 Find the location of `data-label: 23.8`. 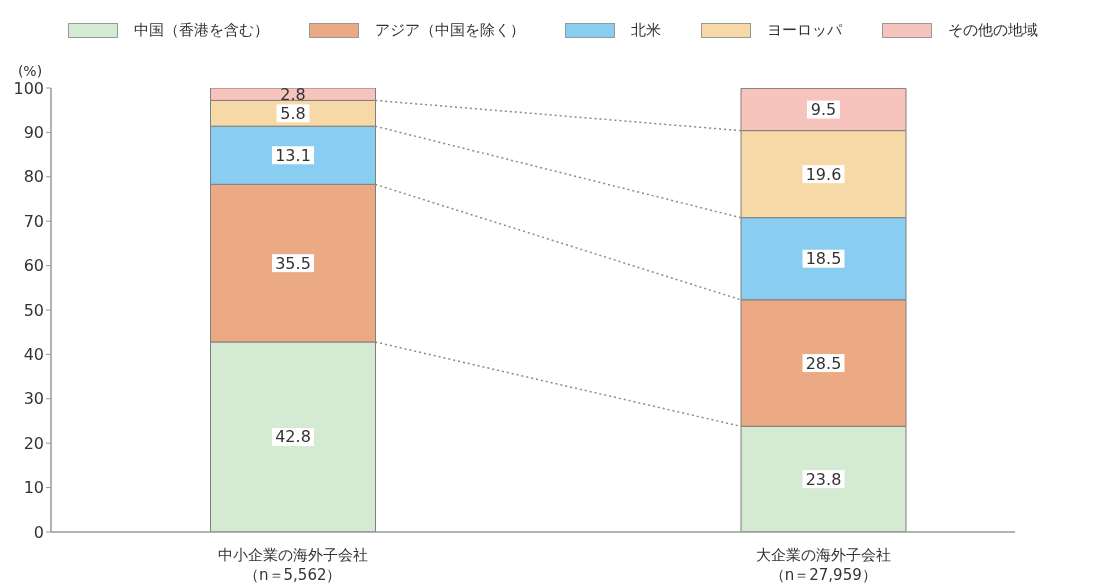

data-label: 23.8 is located at coordinates (823, 479).